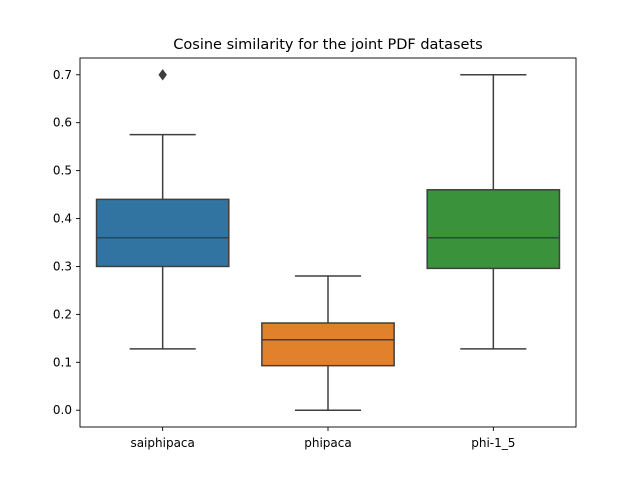 The height and width of the screenshot is (480, 640). What do you see at coordinates (62, 171) in the screenshot?
I see `y-tick-label: 0.5` at bounding box center [62, 171].